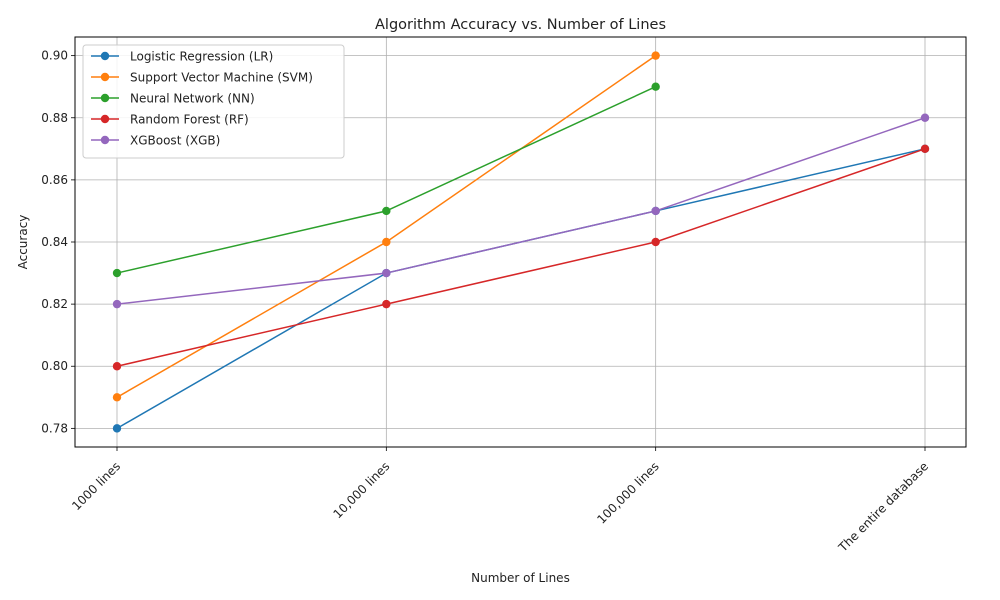 Image resolution: width=1000 pixels, height=600 pixels. What do you see at coordinates (175, 141) in the screenshot?
I see `legend-label: XGBoost (XGB)` at bounding box center [175, 141].